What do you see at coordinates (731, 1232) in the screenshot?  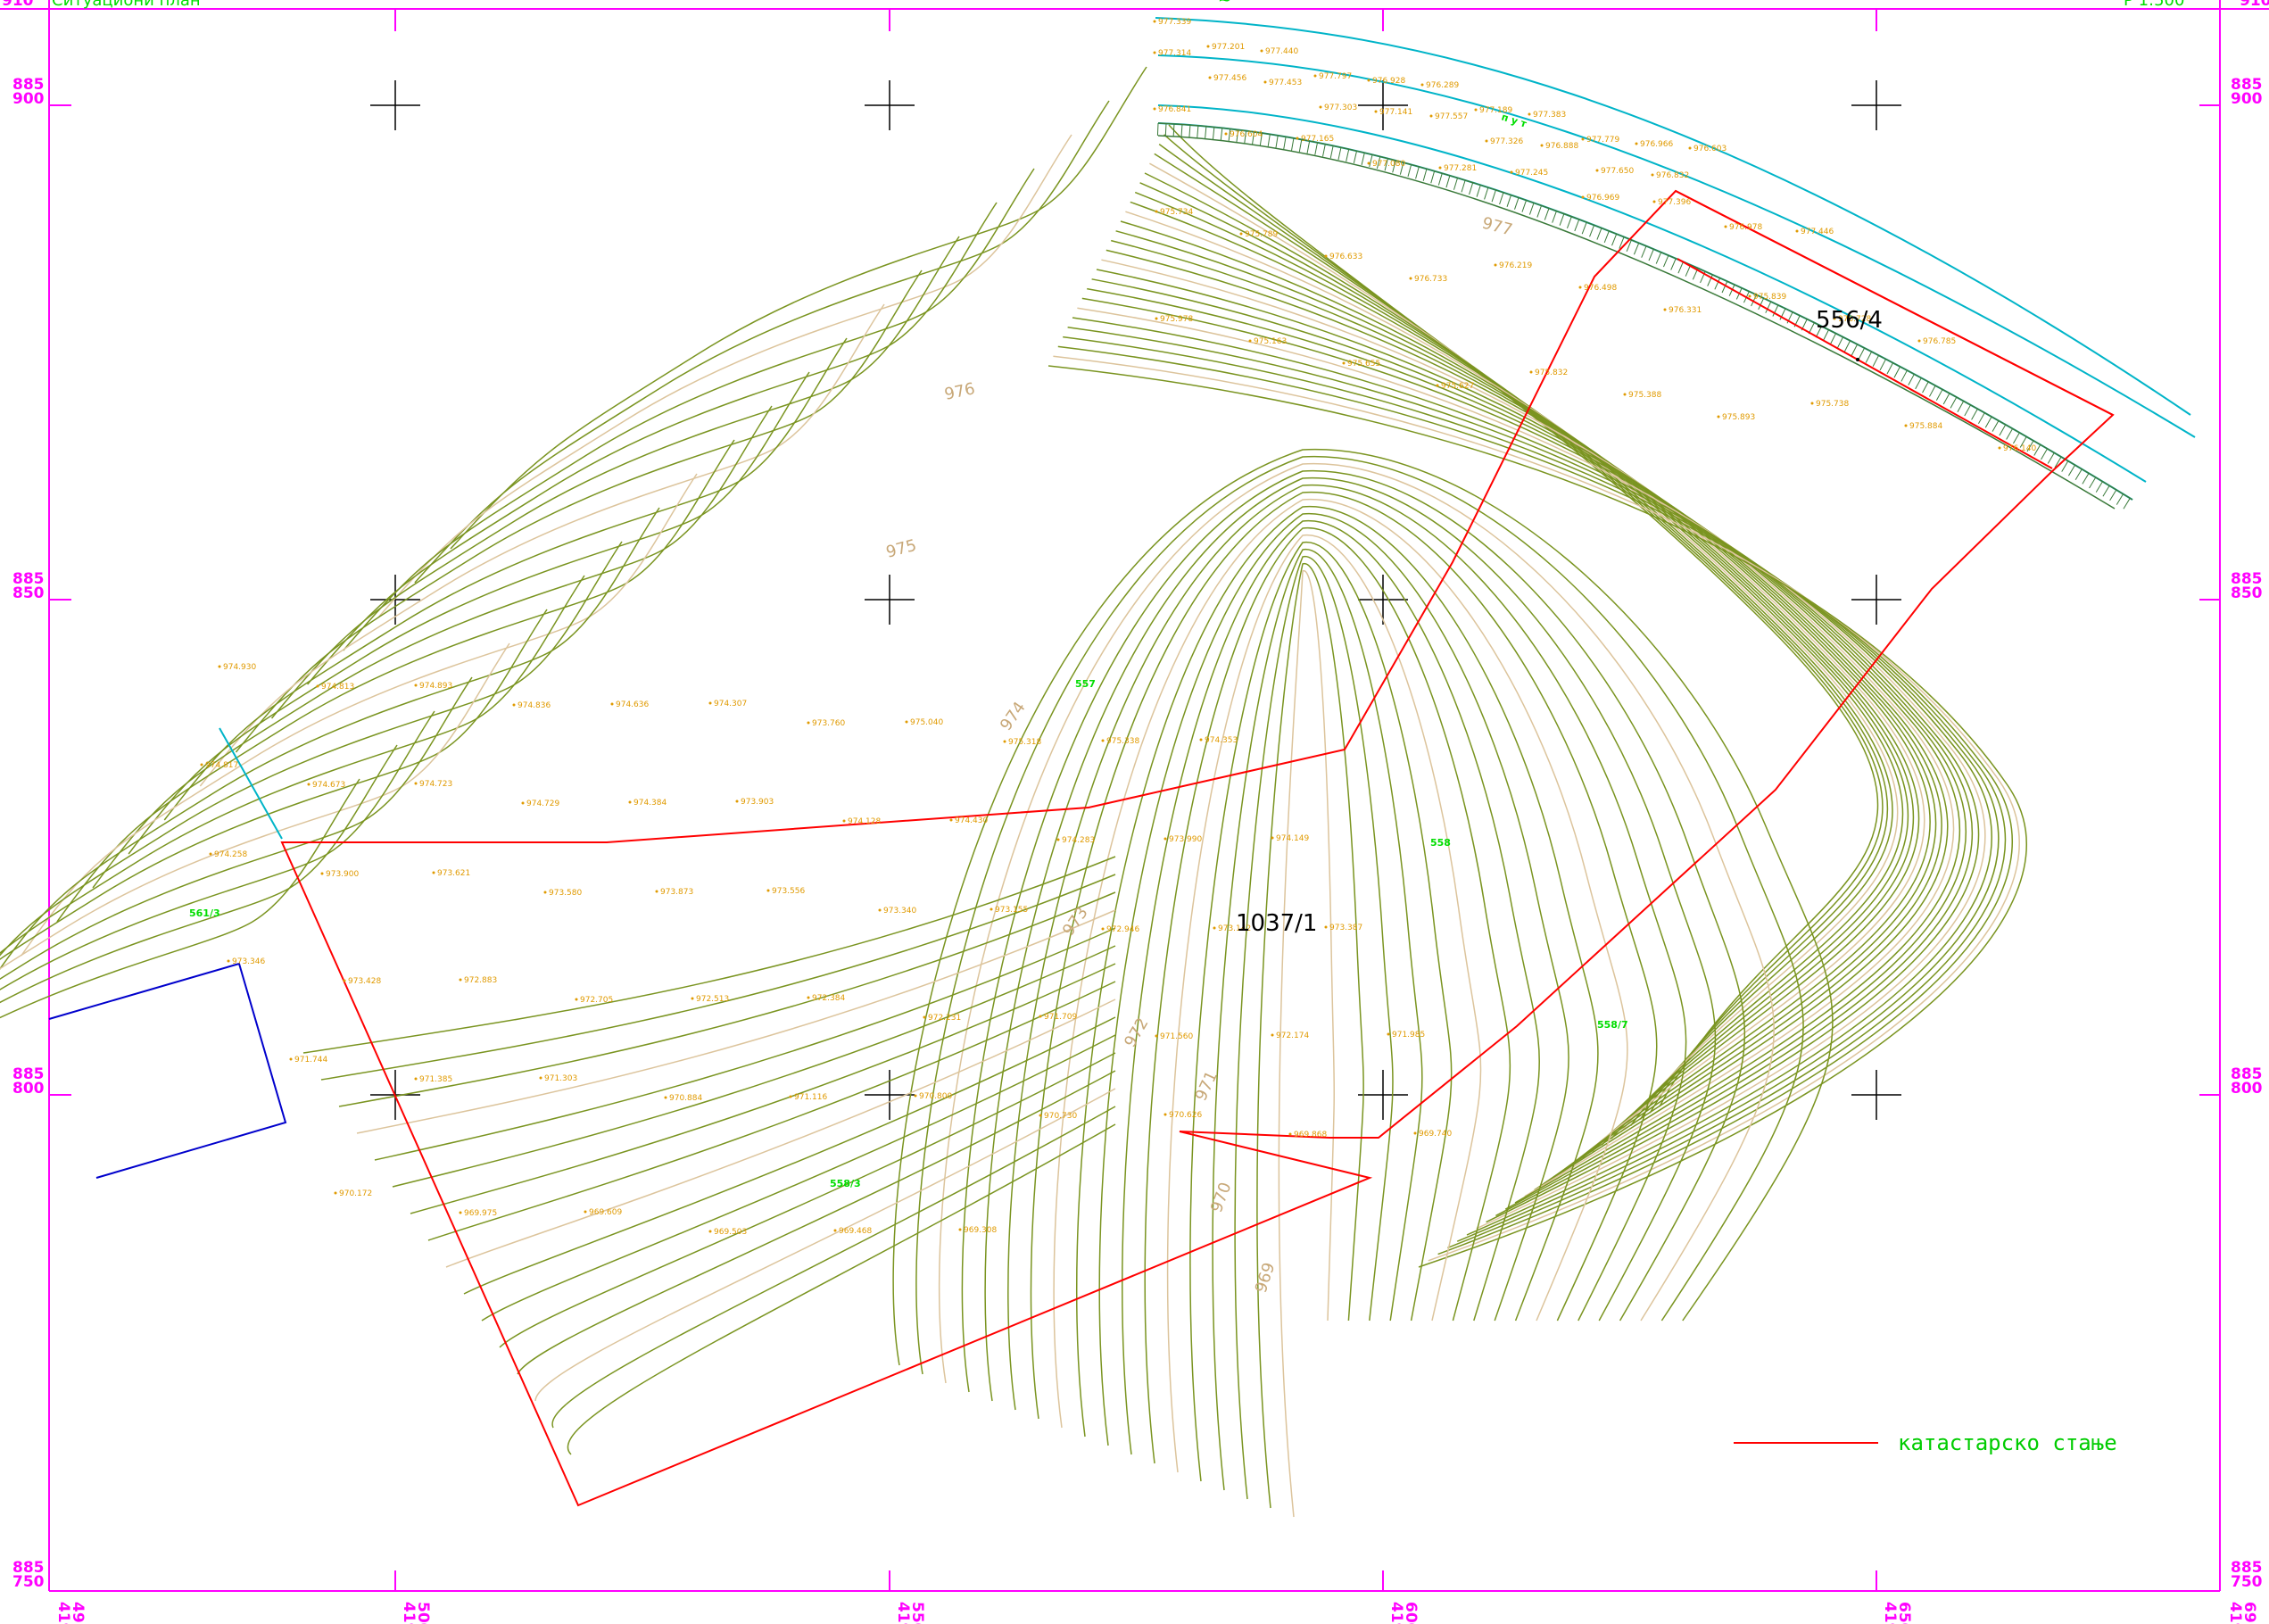 I see `elevation-label: 969.503` at bounding box center [731, 1232].